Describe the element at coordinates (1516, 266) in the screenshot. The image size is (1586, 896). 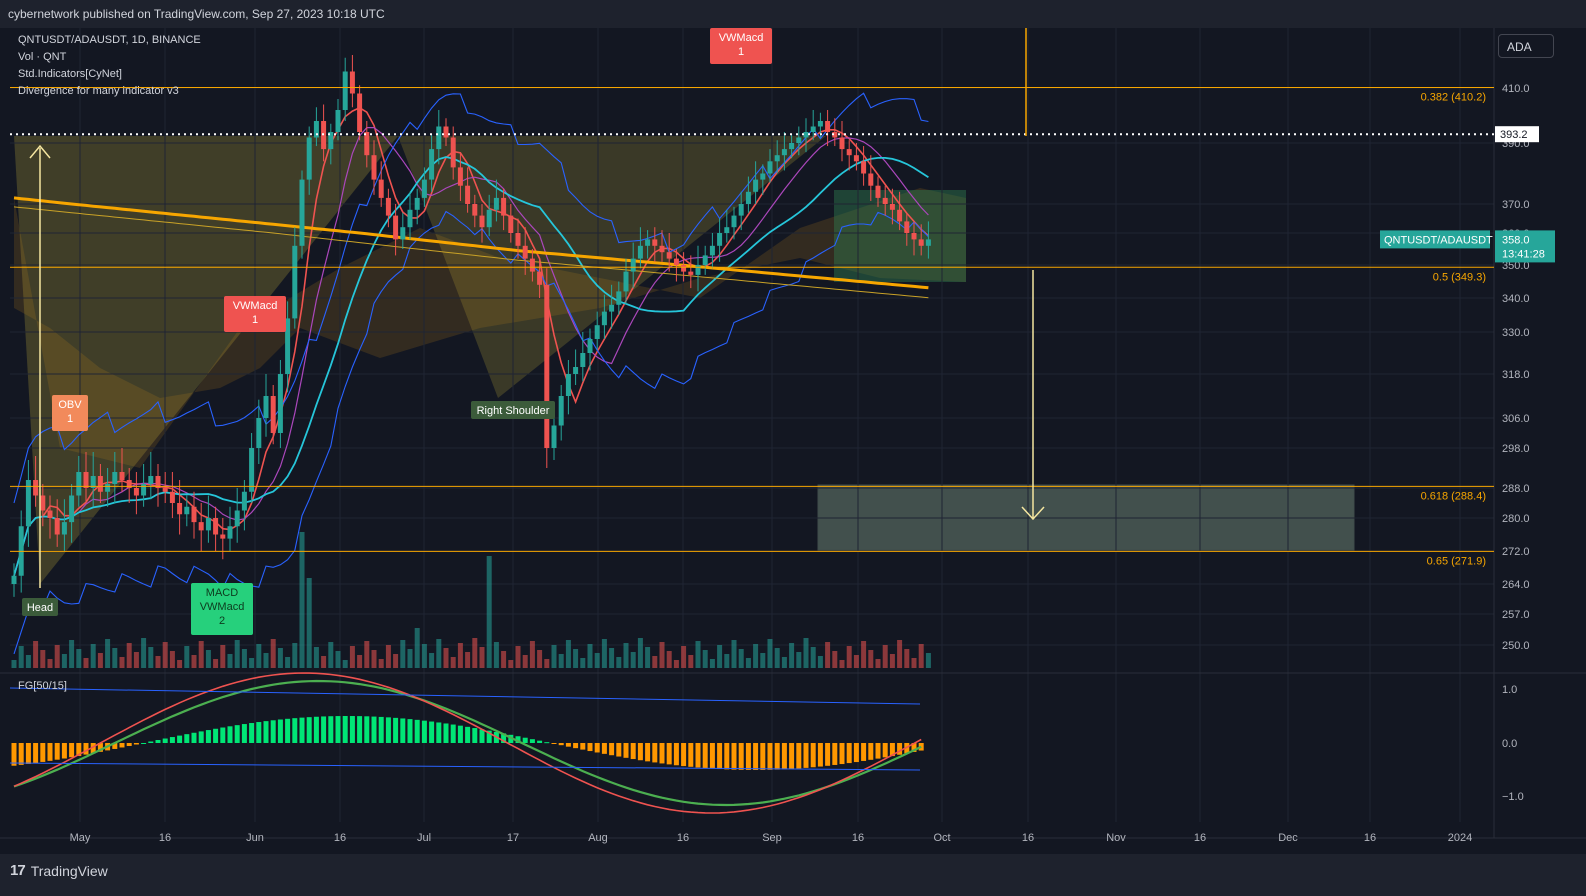
I see `price-tick-label: 350.0` at that location.